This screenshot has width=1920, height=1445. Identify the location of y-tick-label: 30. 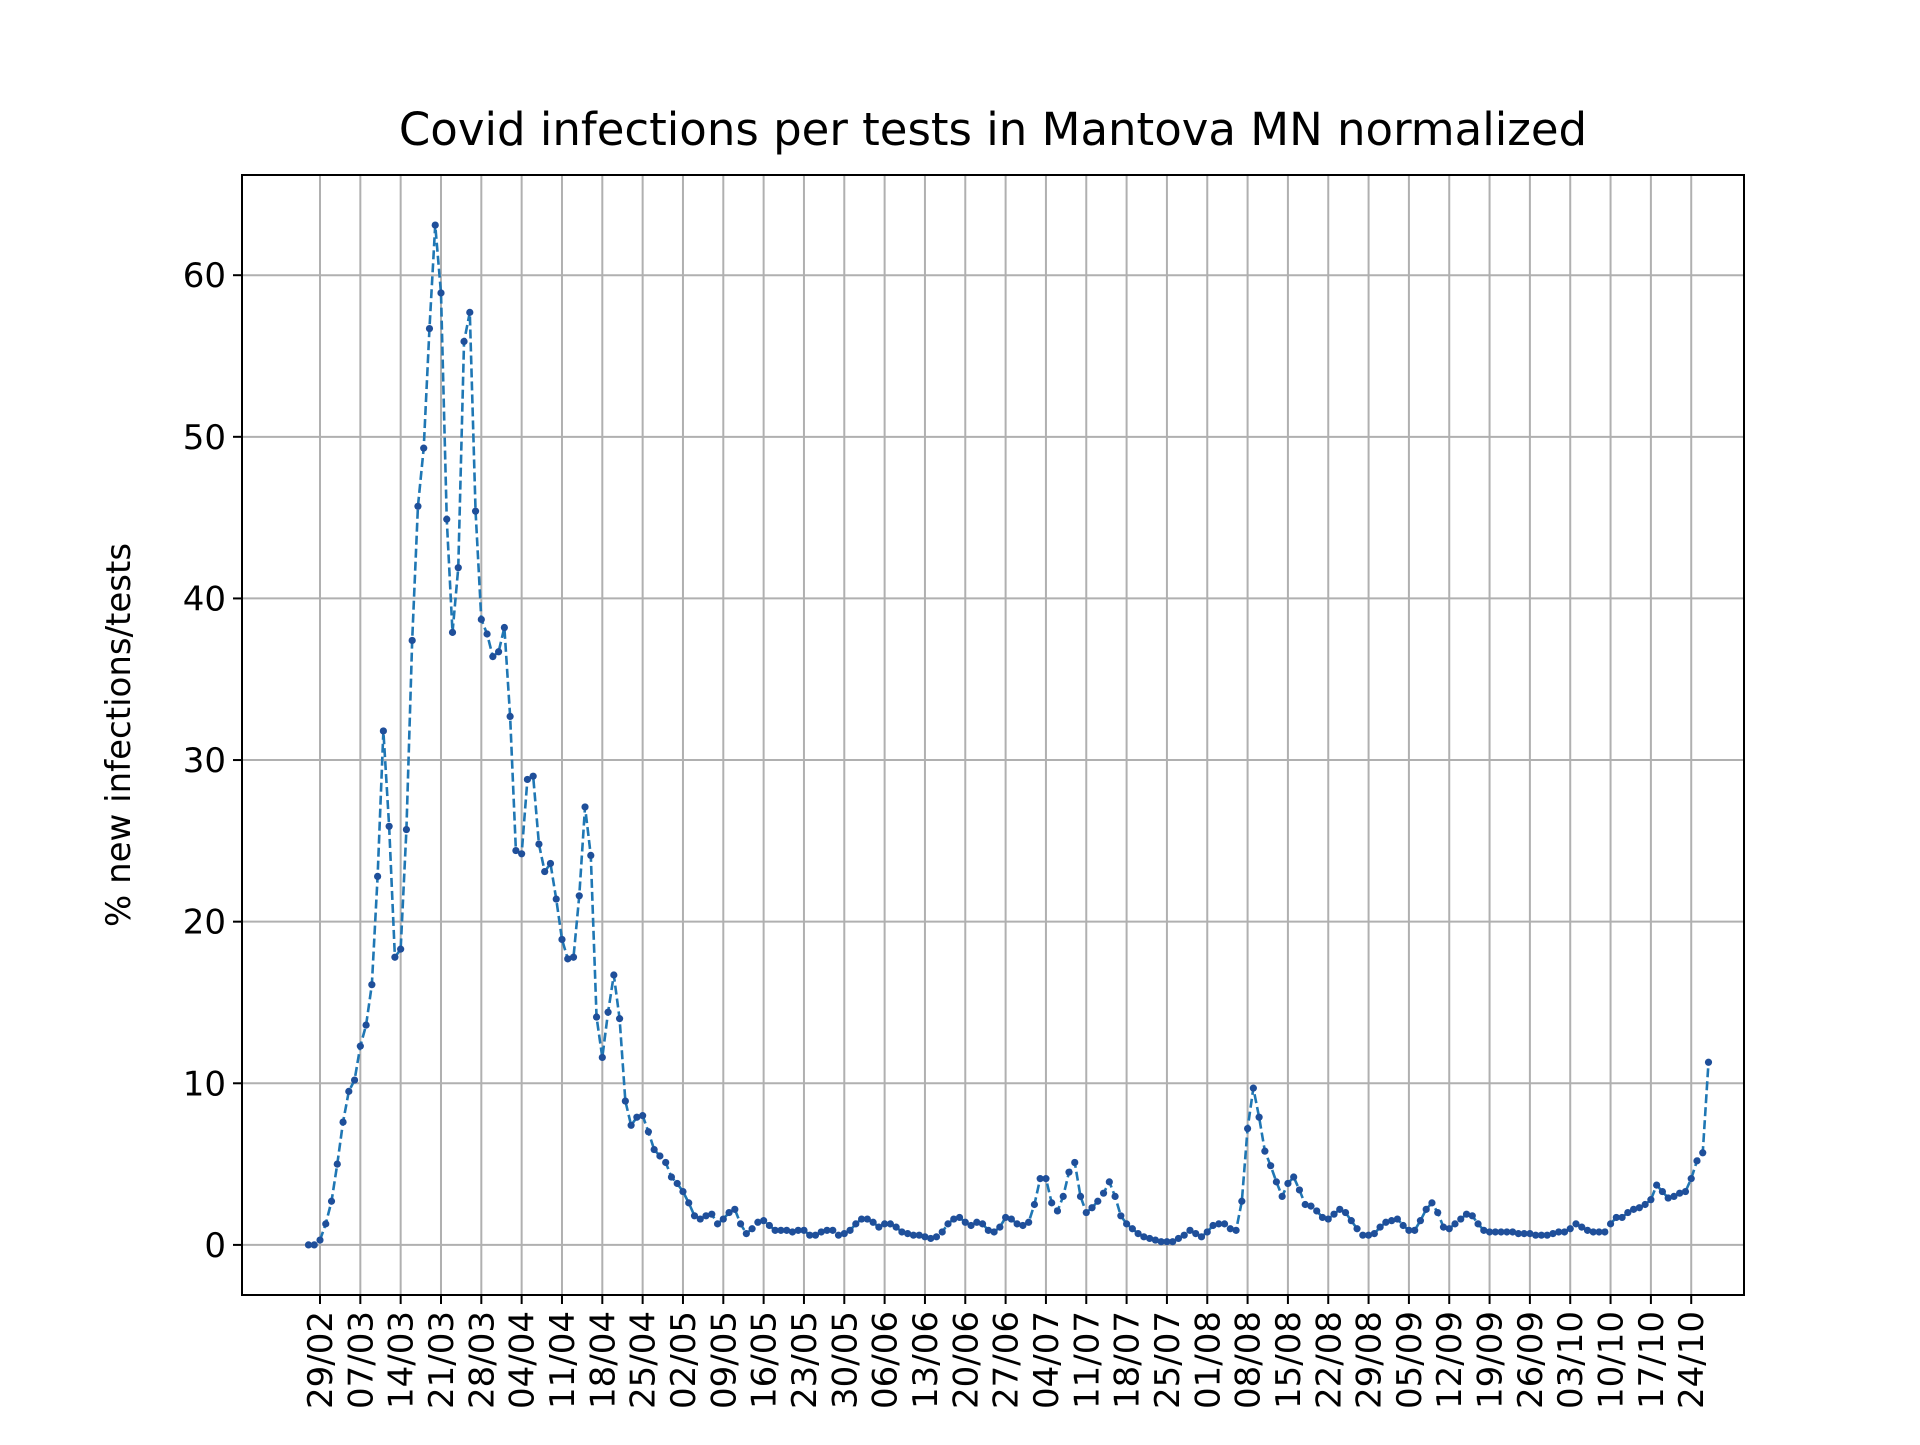
(204, 761).